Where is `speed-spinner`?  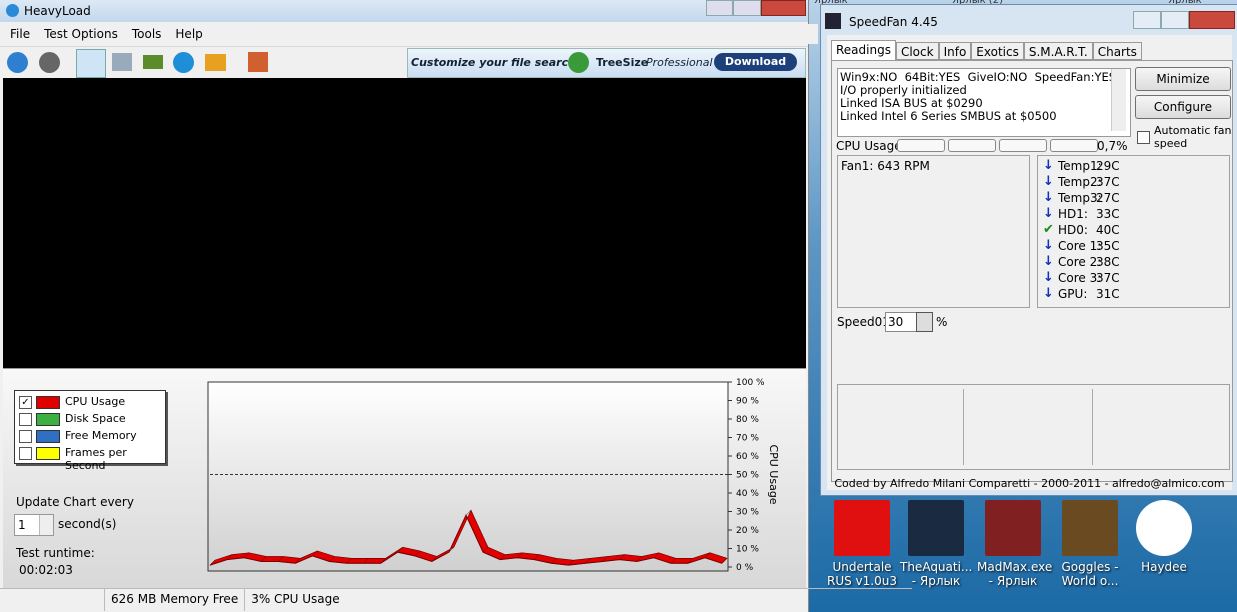
speed-spinner is located at coordinates (924, 322).